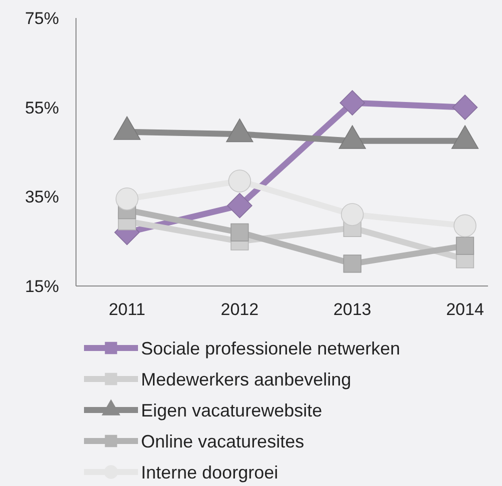 The image size is (502, 486). Describe the element at coordinates (41, 108) in the screenshot. I see `y-tick-label: 55%` at that location.